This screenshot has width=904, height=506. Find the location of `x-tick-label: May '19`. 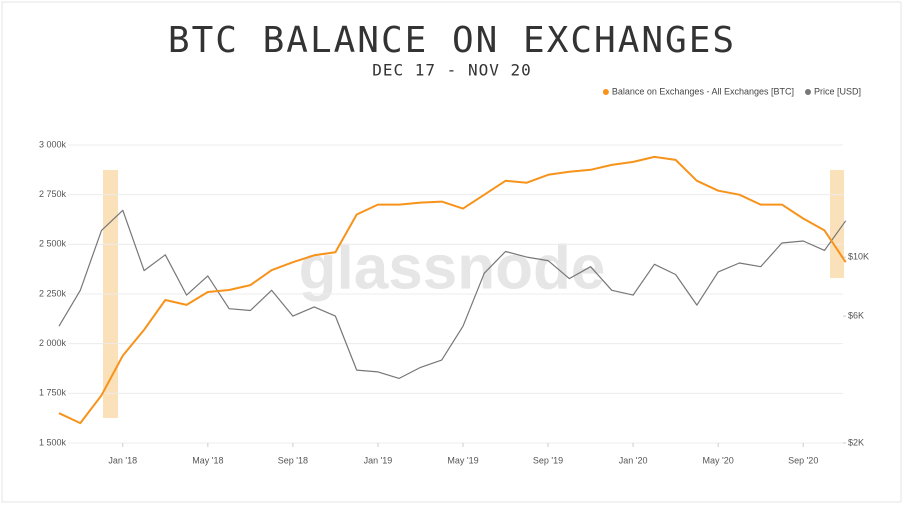

x-tick-label: May '19 is located at coordinates (462, 460).